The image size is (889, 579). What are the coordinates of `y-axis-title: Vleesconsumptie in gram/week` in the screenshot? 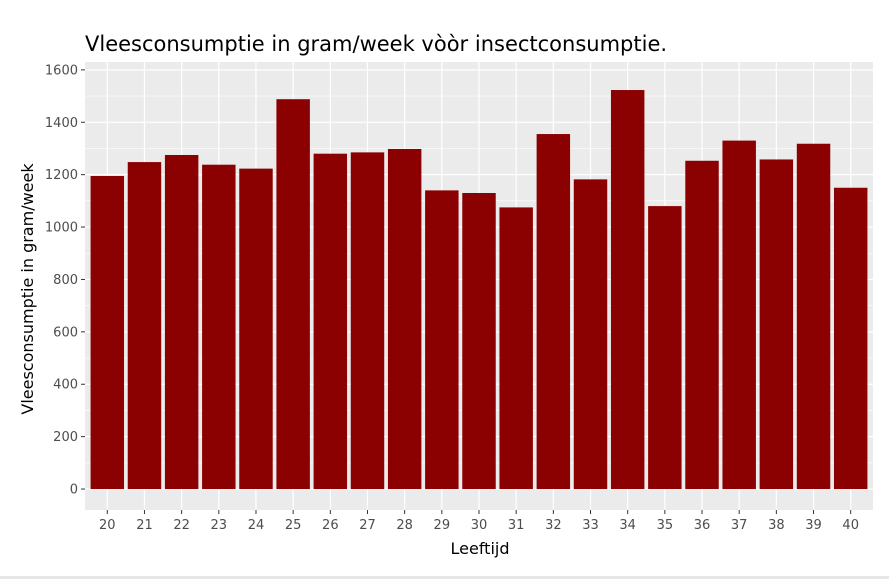 It's located at (27, 289).